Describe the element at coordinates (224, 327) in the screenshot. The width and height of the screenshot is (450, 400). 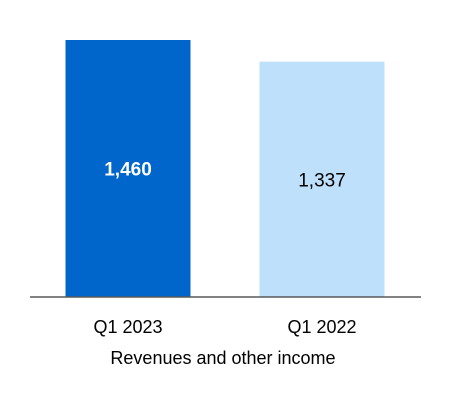
I see `x-tick-labels-group: Q1 2023 Q1 2022` at that location.